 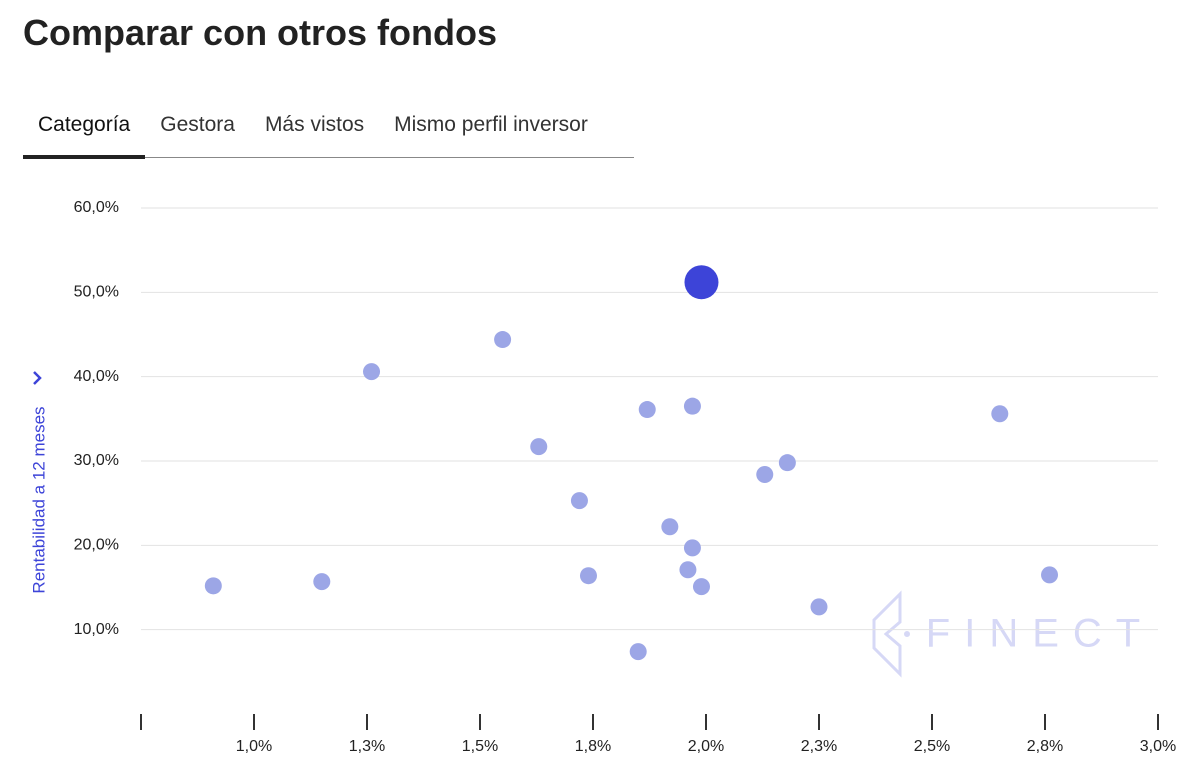 What do you see at coordinates (38, 499) in the screenshot?
I see `y-axis-label: Rentabilidad a 12 meses` at bounding box center [38, 499].